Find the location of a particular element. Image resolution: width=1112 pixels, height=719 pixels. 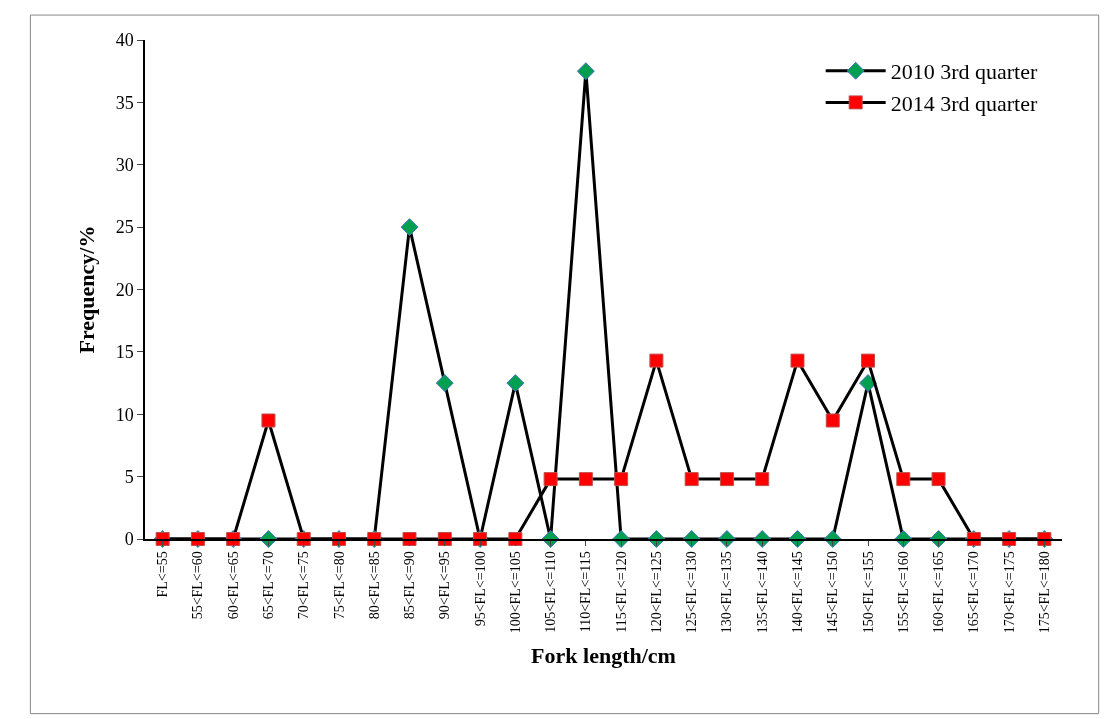

y-tick-label: 40 is located at coordinates (124, 40).